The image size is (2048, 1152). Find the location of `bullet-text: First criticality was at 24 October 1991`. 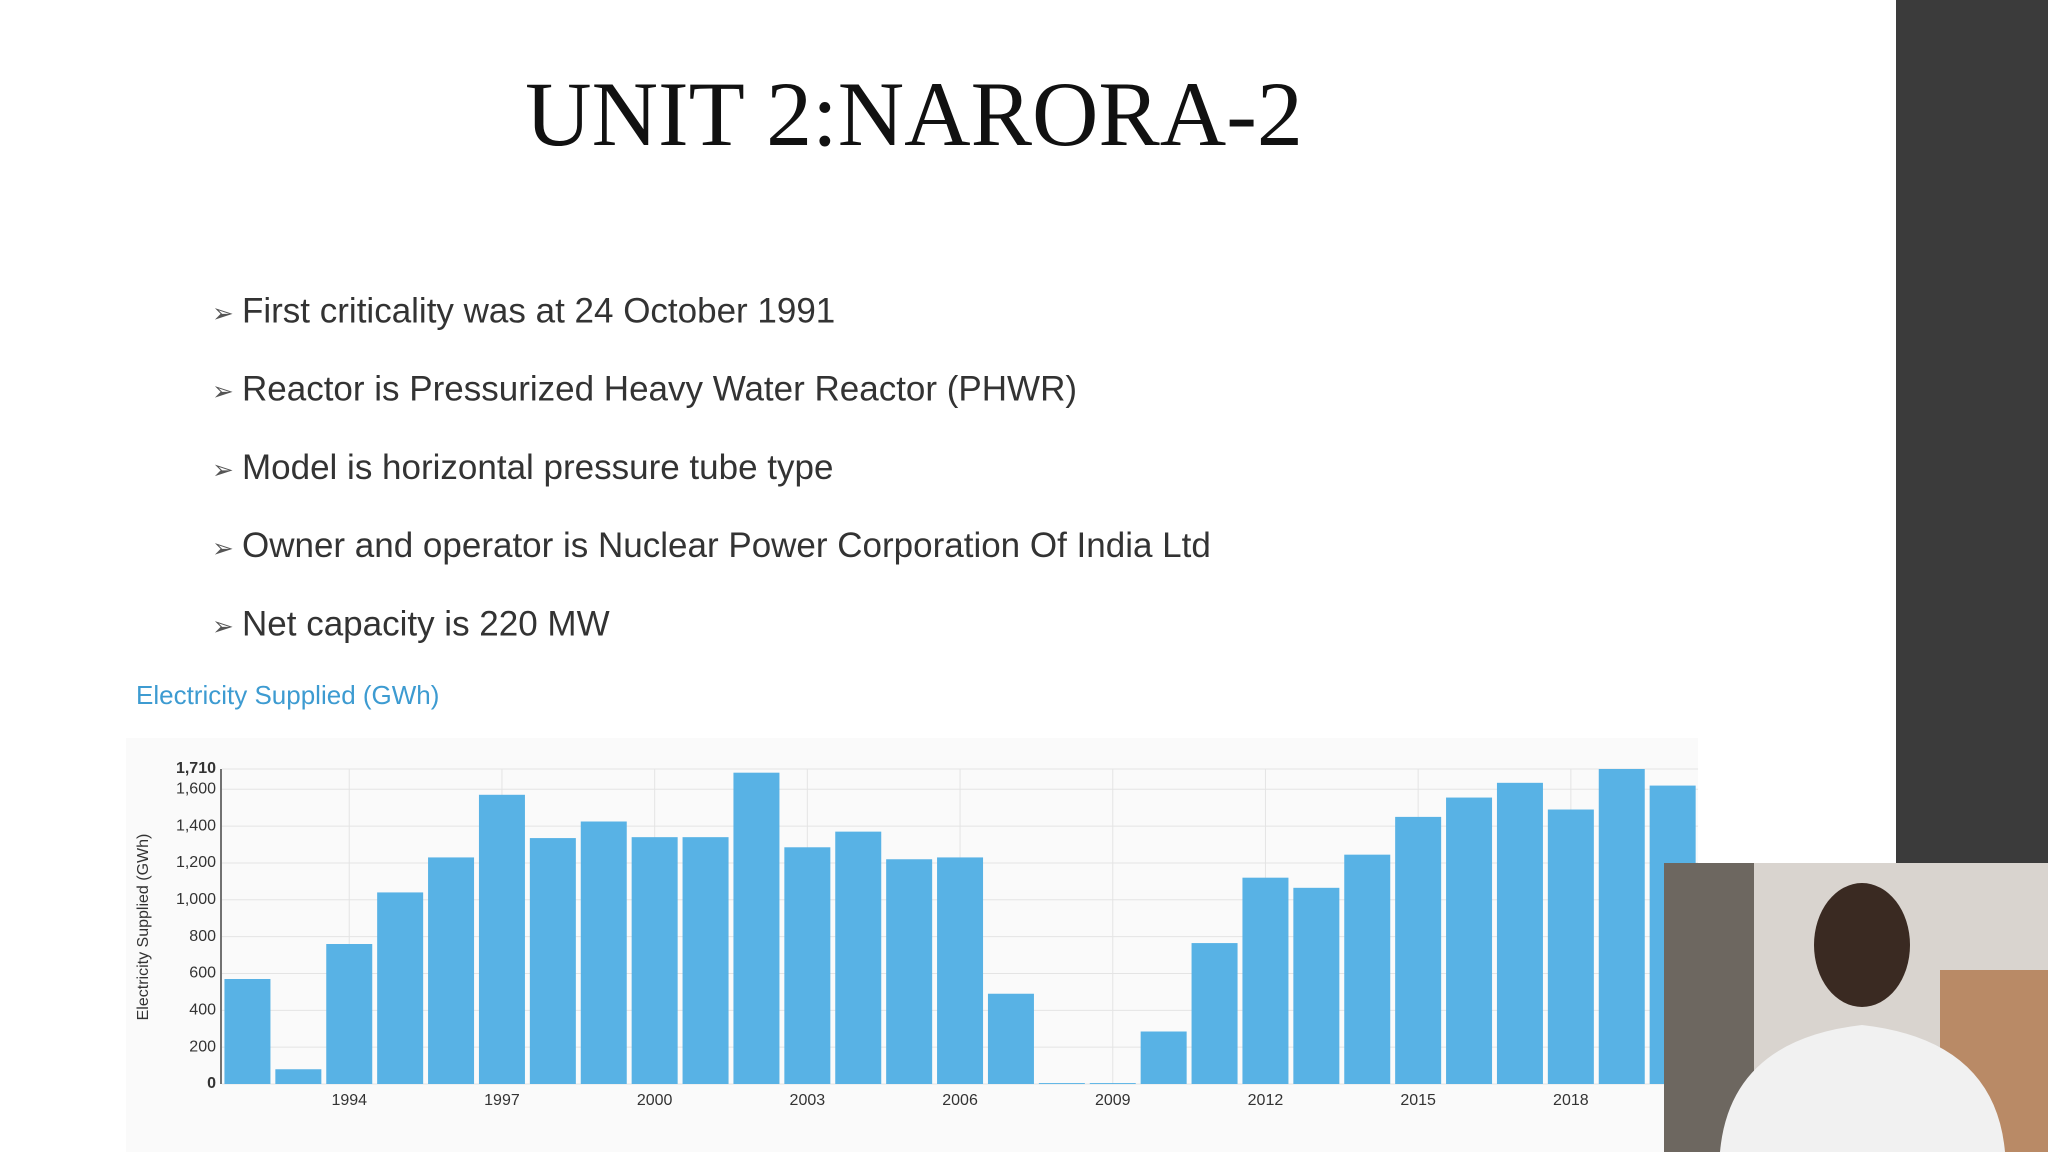

bullet-text: First criticality was at 24 October 1991 is located at coordinates (538, 310).